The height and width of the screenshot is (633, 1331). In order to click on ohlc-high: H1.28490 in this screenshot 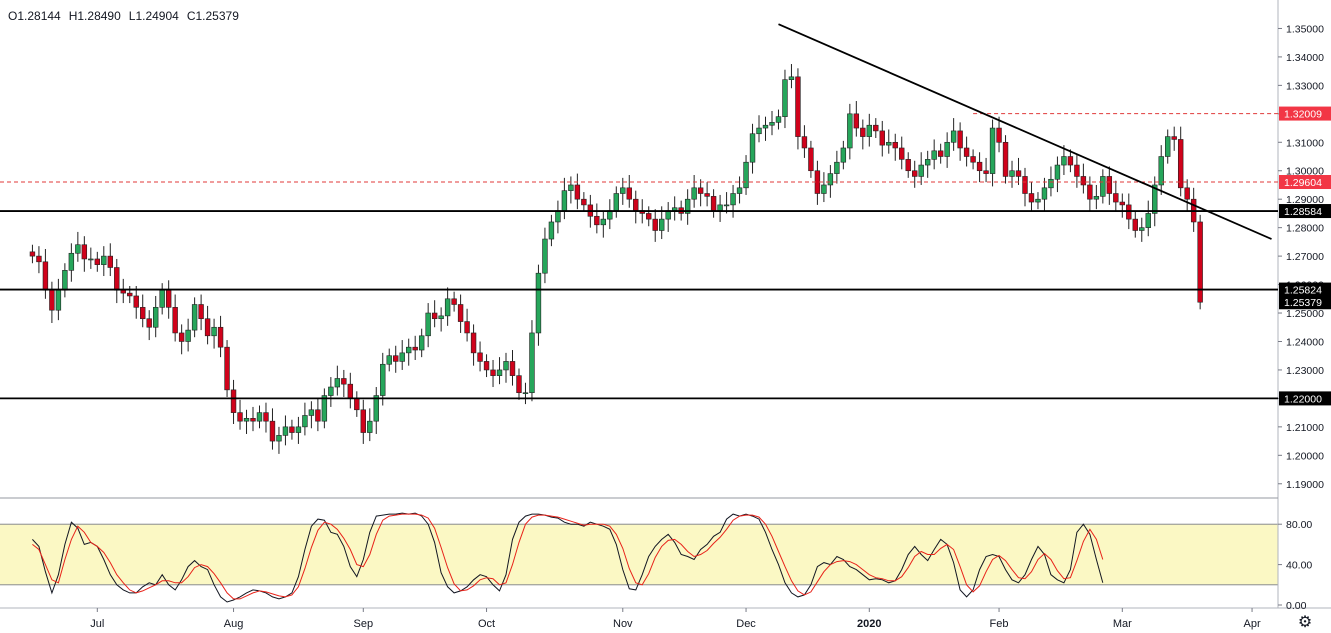, I will do `click(94, 16)`.